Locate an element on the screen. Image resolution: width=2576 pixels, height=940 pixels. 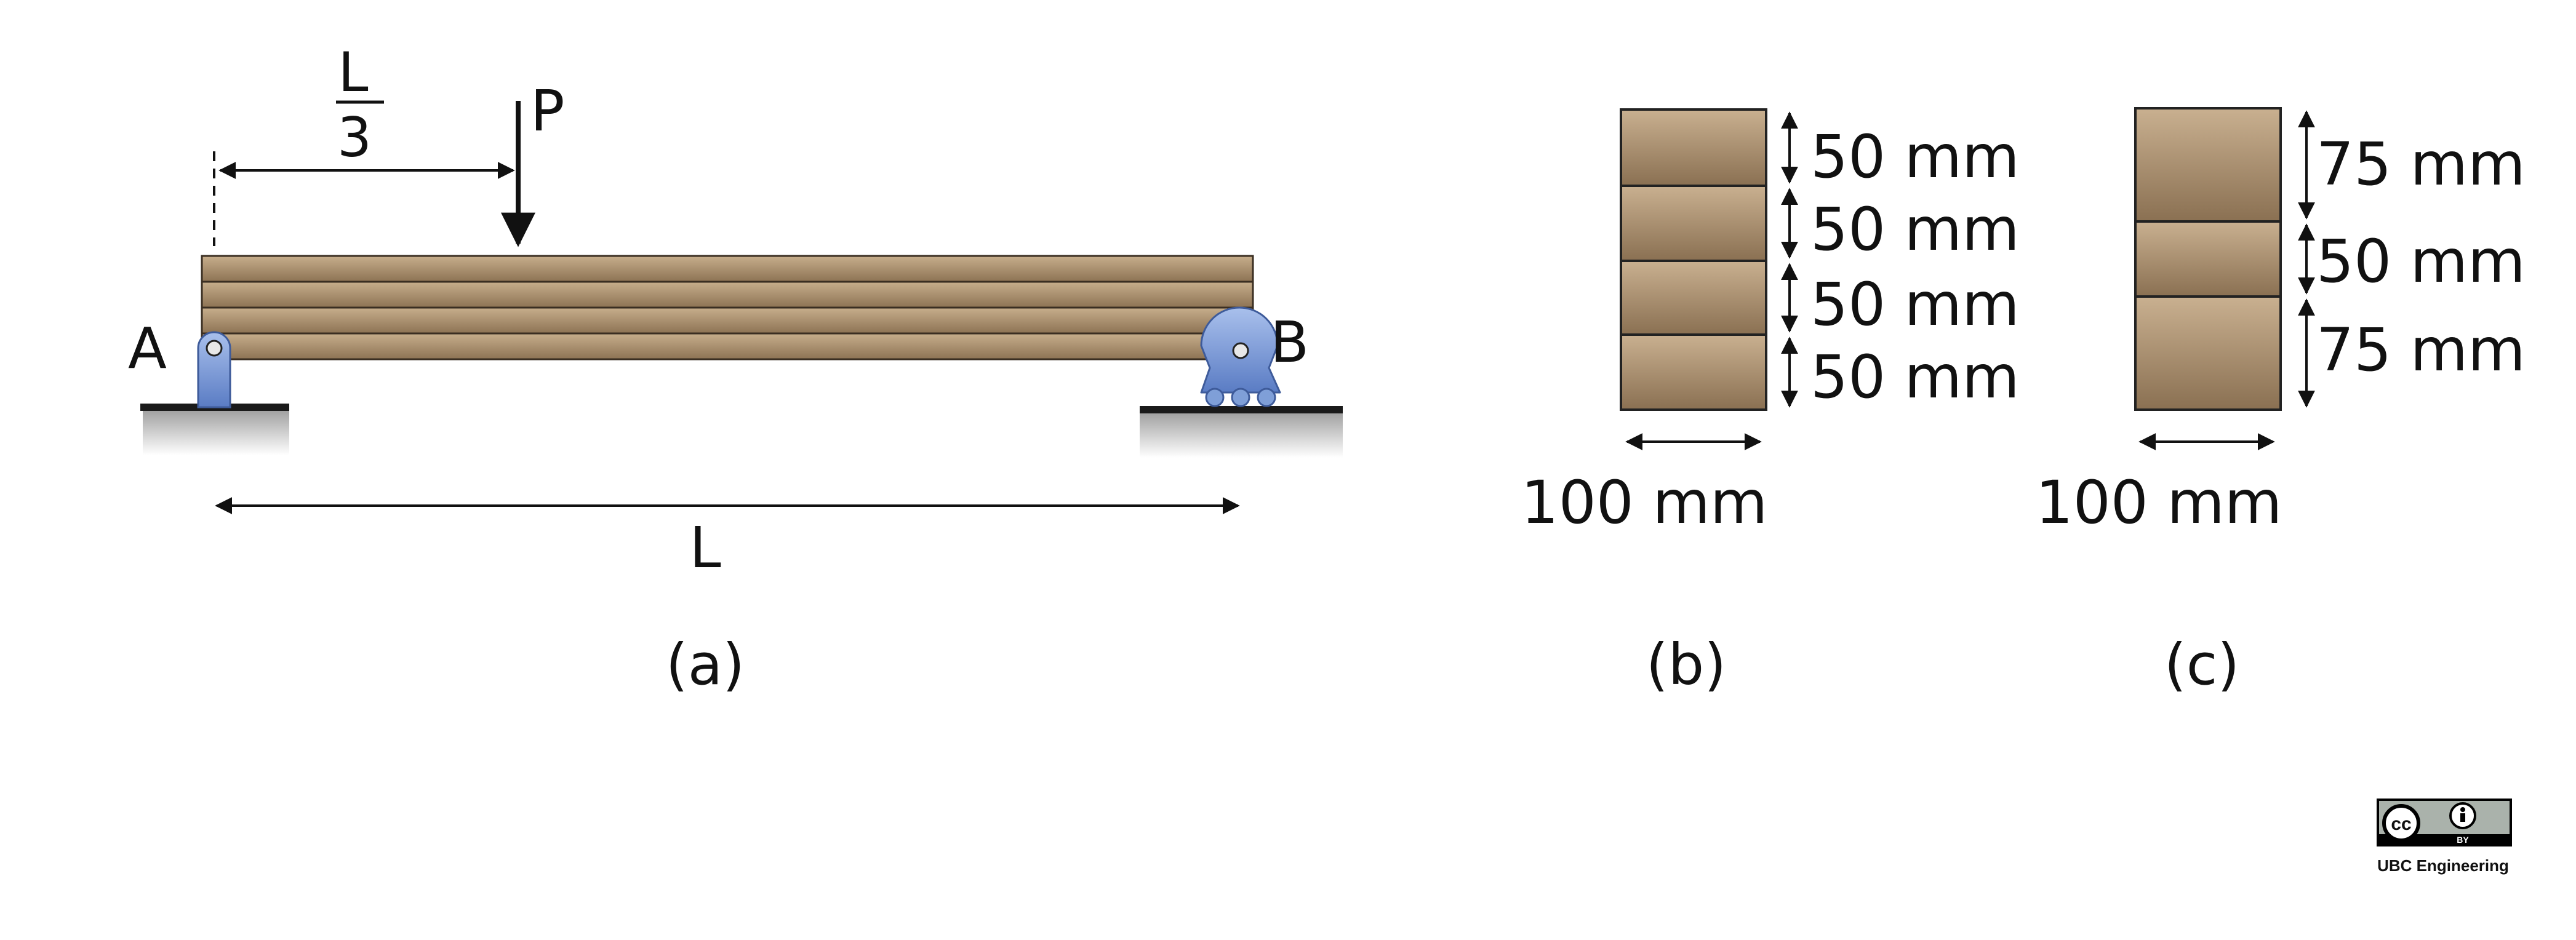
roller-support-icon is located at coordinates (1240, 356).